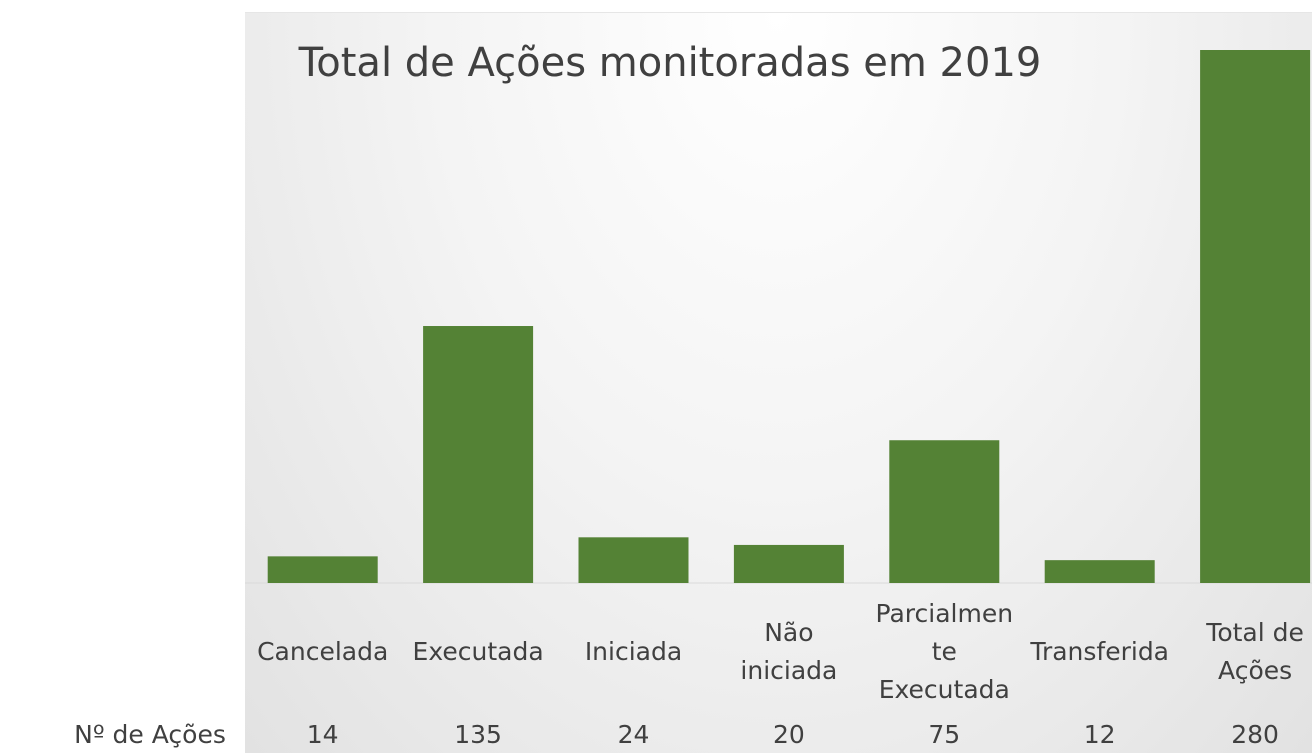 The width and height of the screenshot is (1312, 753). I want to click on category-label: Executada, so click(478, 651).